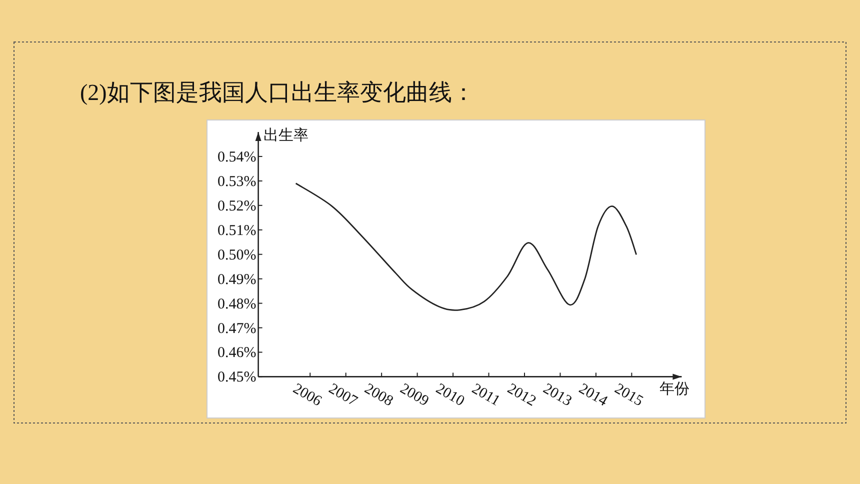 The image size is (860, 484). I want to click on x-tick-label: 2008, so click(379, 395).